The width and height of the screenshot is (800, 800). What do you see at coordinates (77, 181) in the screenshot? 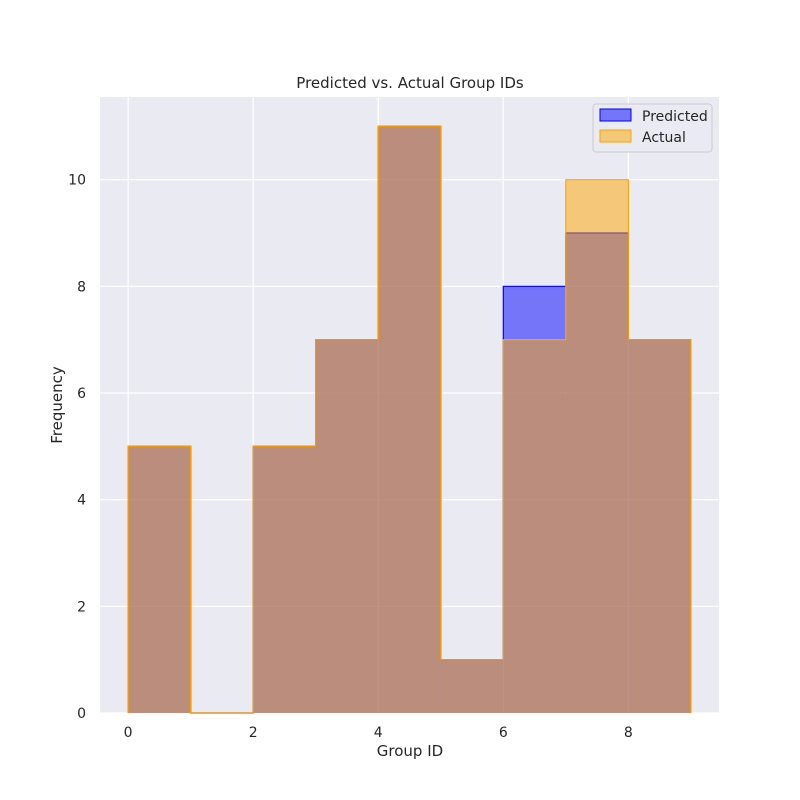
I see `y-tick-label: 10` at bounding box center [77, 181].